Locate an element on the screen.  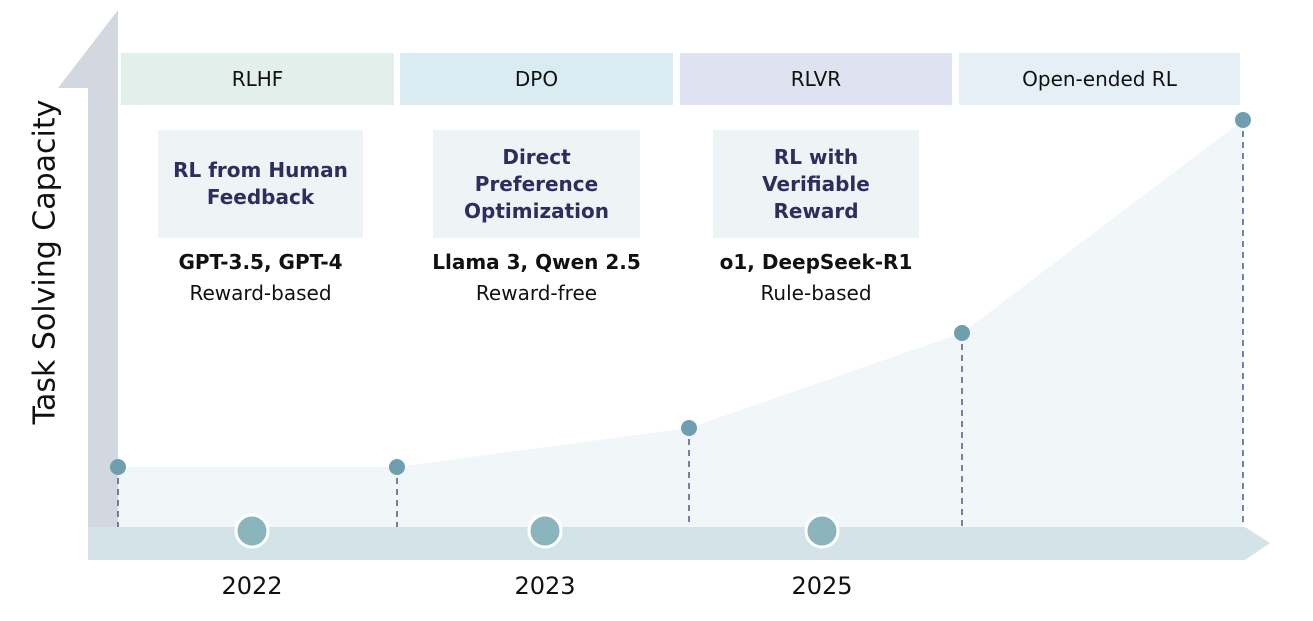
year-markers is located at coordinates (537, 531).